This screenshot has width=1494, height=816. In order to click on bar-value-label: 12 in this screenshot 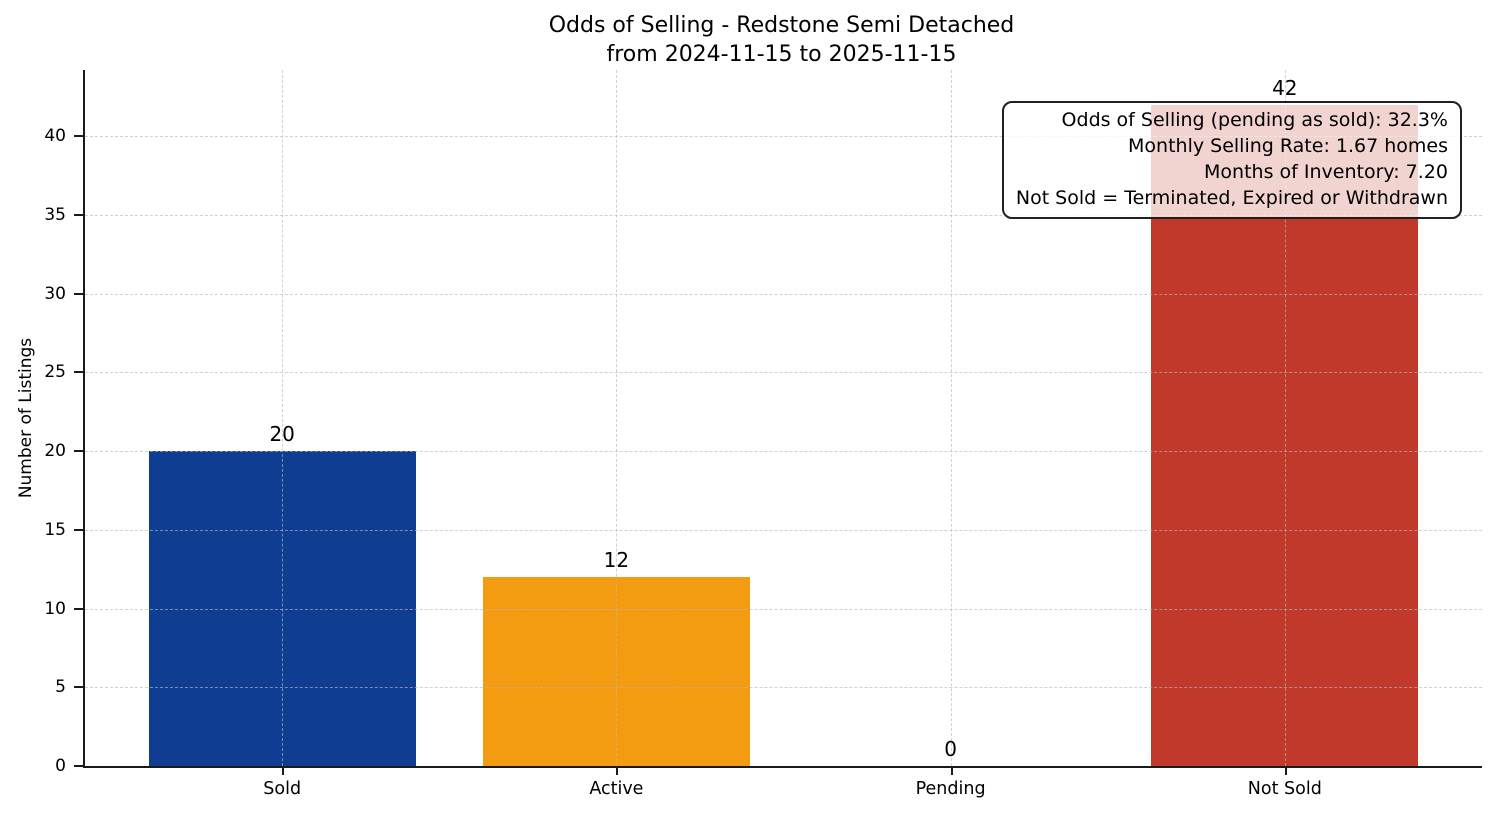, I will do `click(616, 560)`.